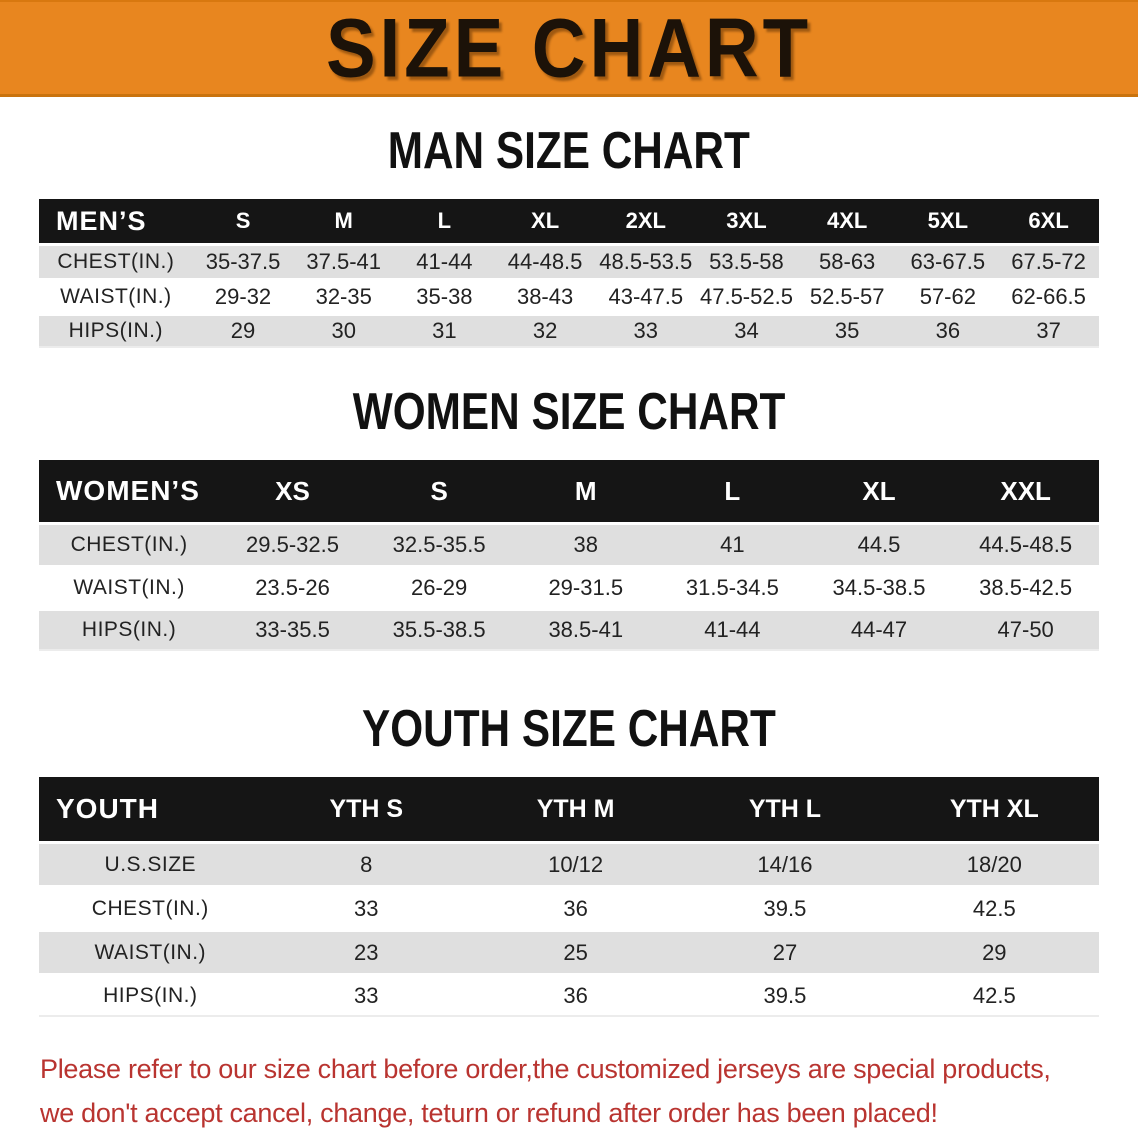  What do you see at coordinates (586, 586) in the screenshot?
I see `measurement-value: 29-31.5` at bounding box center [586, 586].